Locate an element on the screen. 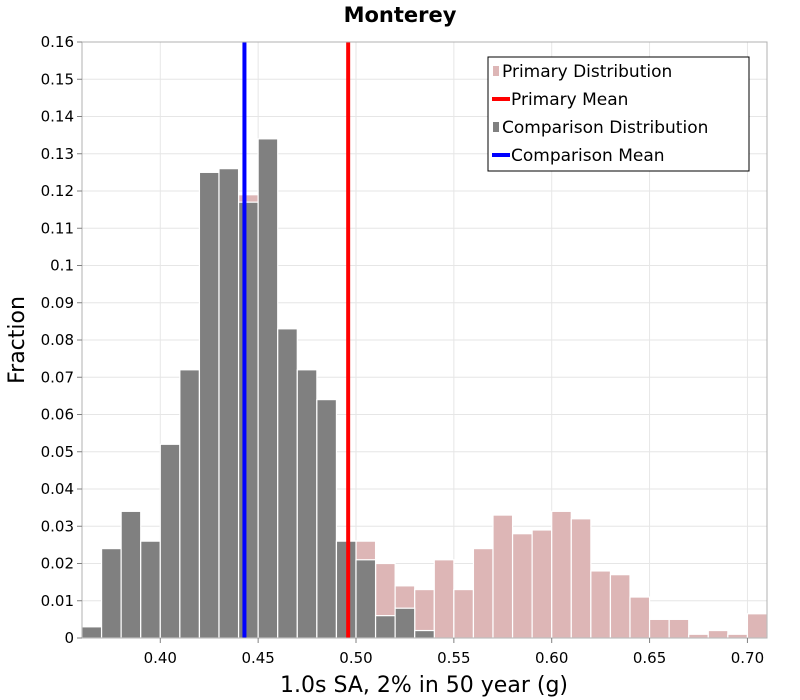  x-tick-label: 0.45 is located at coordinates (257, 658).